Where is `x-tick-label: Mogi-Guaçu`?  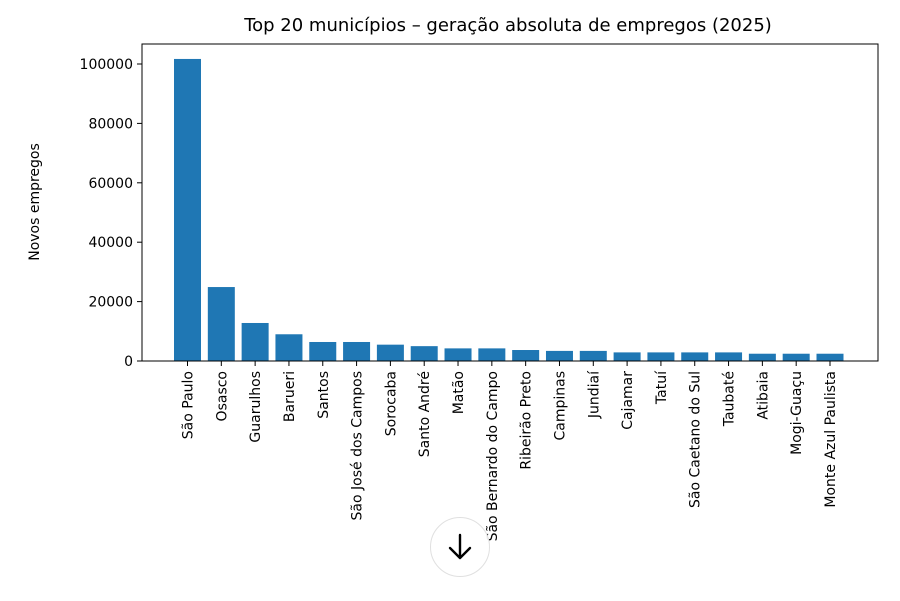 x-tick-label: Mogi-Guaçu is located at coordinates (797, 413).